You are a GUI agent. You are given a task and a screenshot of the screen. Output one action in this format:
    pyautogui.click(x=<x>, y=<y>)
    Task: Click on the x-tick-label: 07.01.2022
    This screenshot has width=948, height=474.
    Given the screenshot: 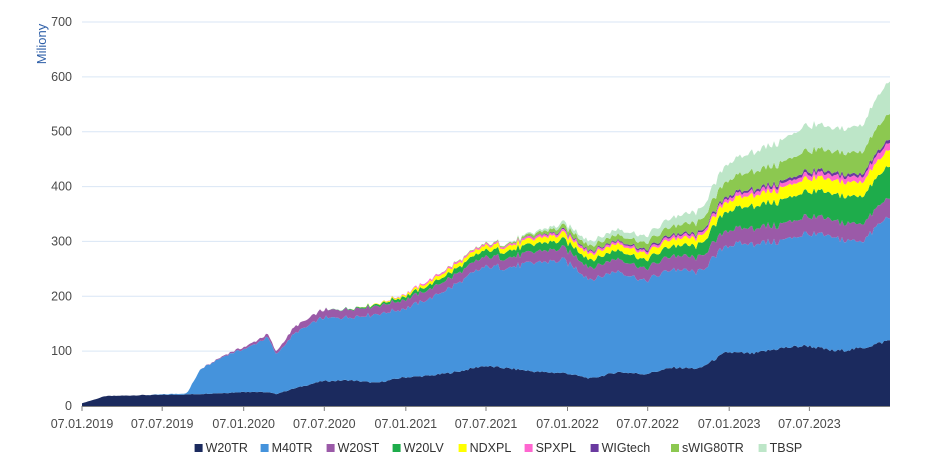 What is the action you would take?
    pyautogui.click(x=567, y=424)
    